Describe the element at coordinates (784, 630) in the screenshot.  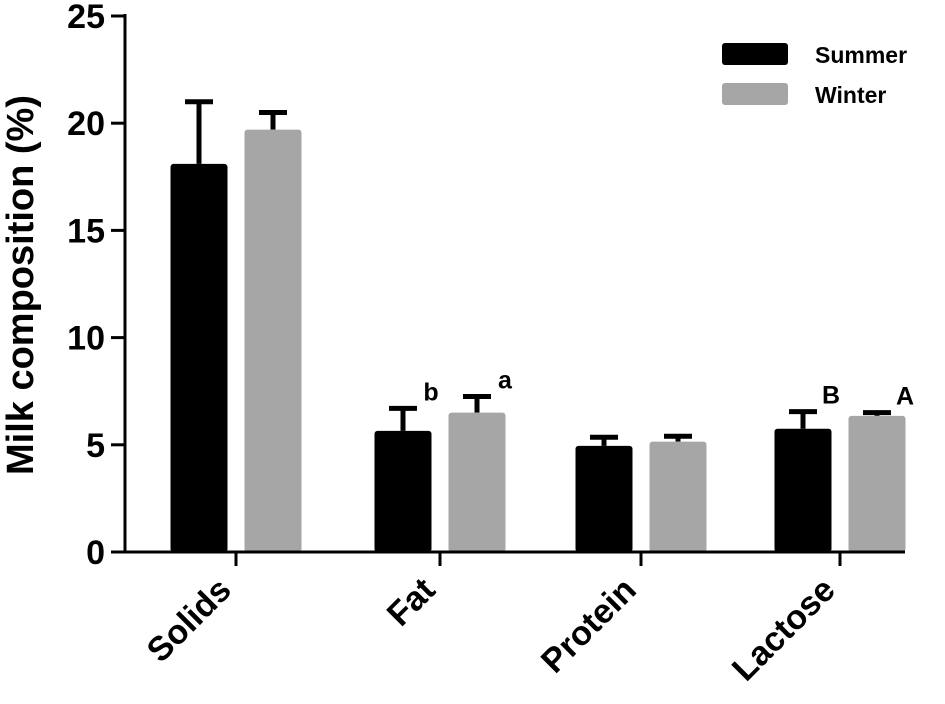
I see `x-category-label: Lactose` at that location.